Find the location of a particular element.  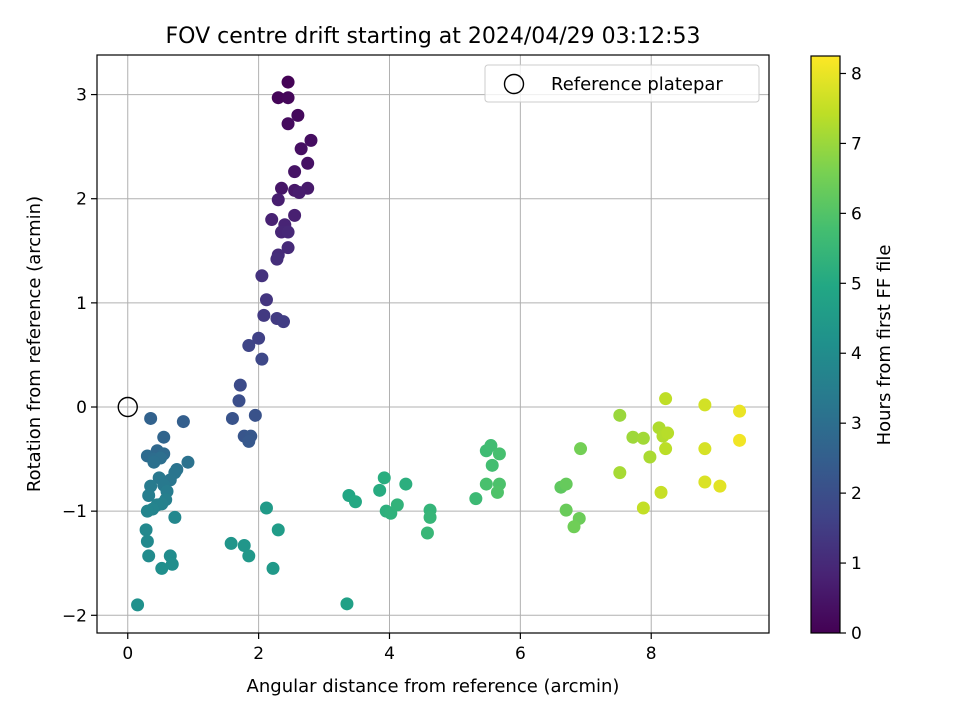

y-tick-label: −1 is located at coordinates (74, 512).